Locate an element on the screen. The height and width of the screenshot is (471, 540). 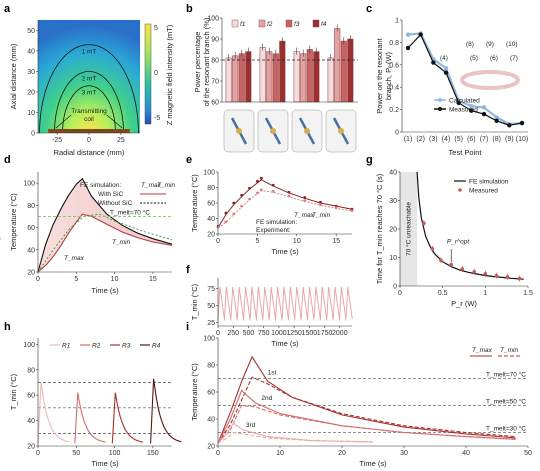
e-y-tick-label: 20 is located at coordinates (211, 235).